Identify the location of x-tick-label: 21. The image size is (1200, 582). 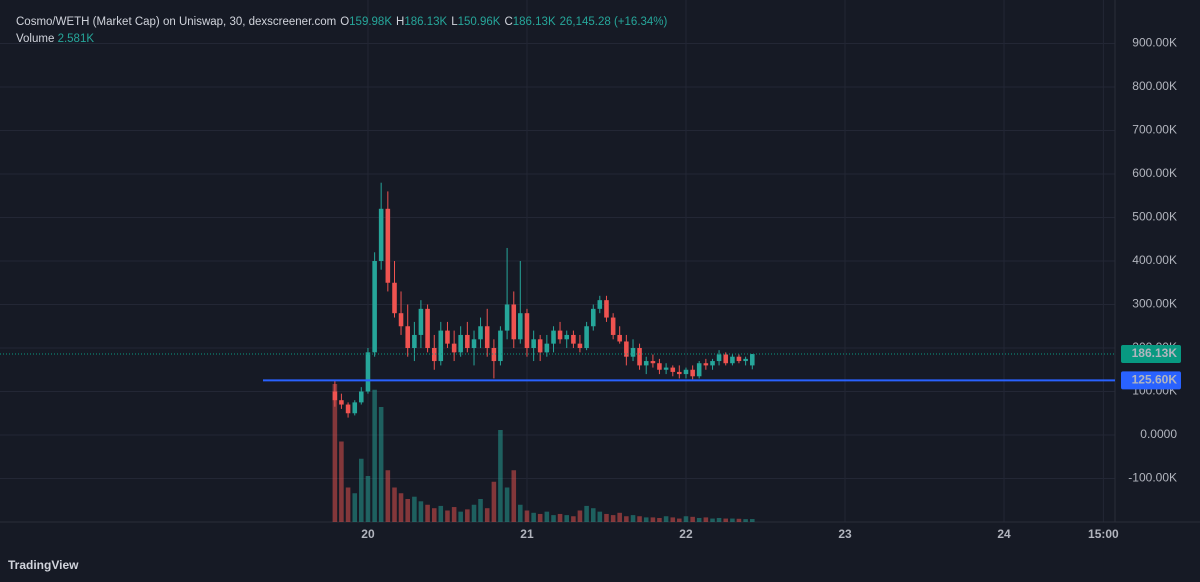
(527, 534).